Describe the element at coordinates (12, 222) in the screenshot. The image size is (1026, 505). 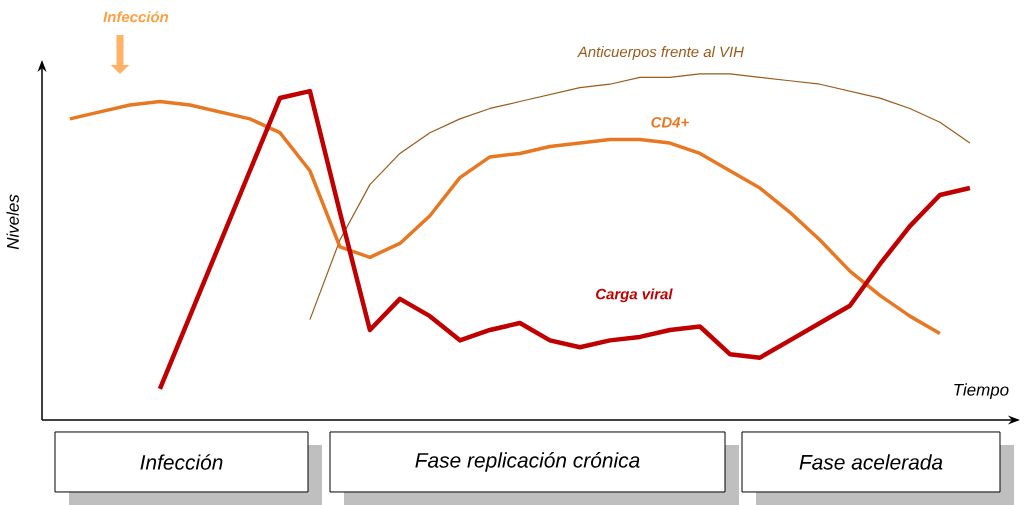
I see `y-axis-title: Niveles` at that location.